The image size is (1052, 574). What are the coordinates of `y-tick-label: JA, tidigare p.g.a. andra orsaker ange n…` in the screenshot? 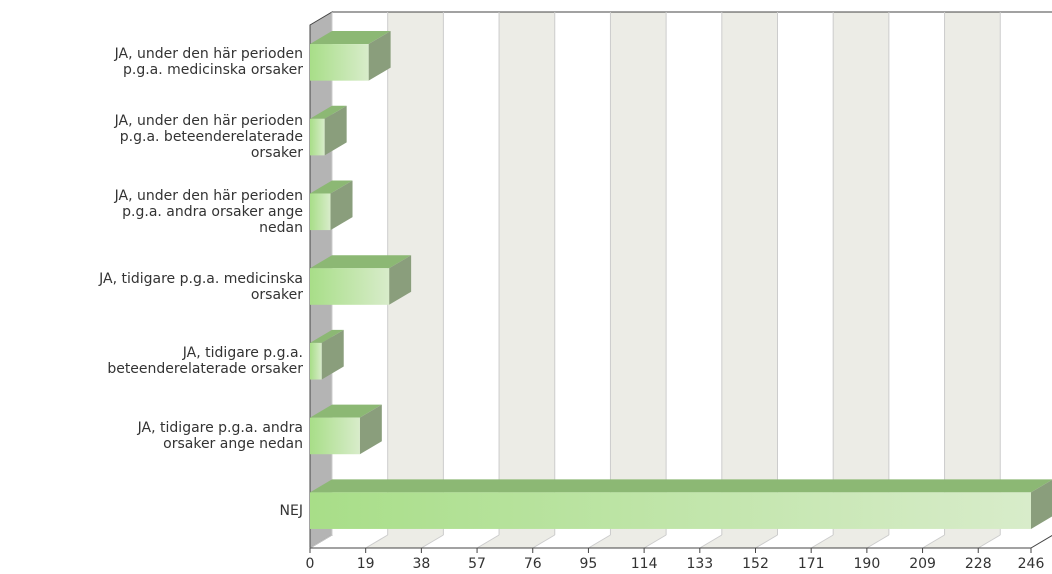 It's located at (220, 435).